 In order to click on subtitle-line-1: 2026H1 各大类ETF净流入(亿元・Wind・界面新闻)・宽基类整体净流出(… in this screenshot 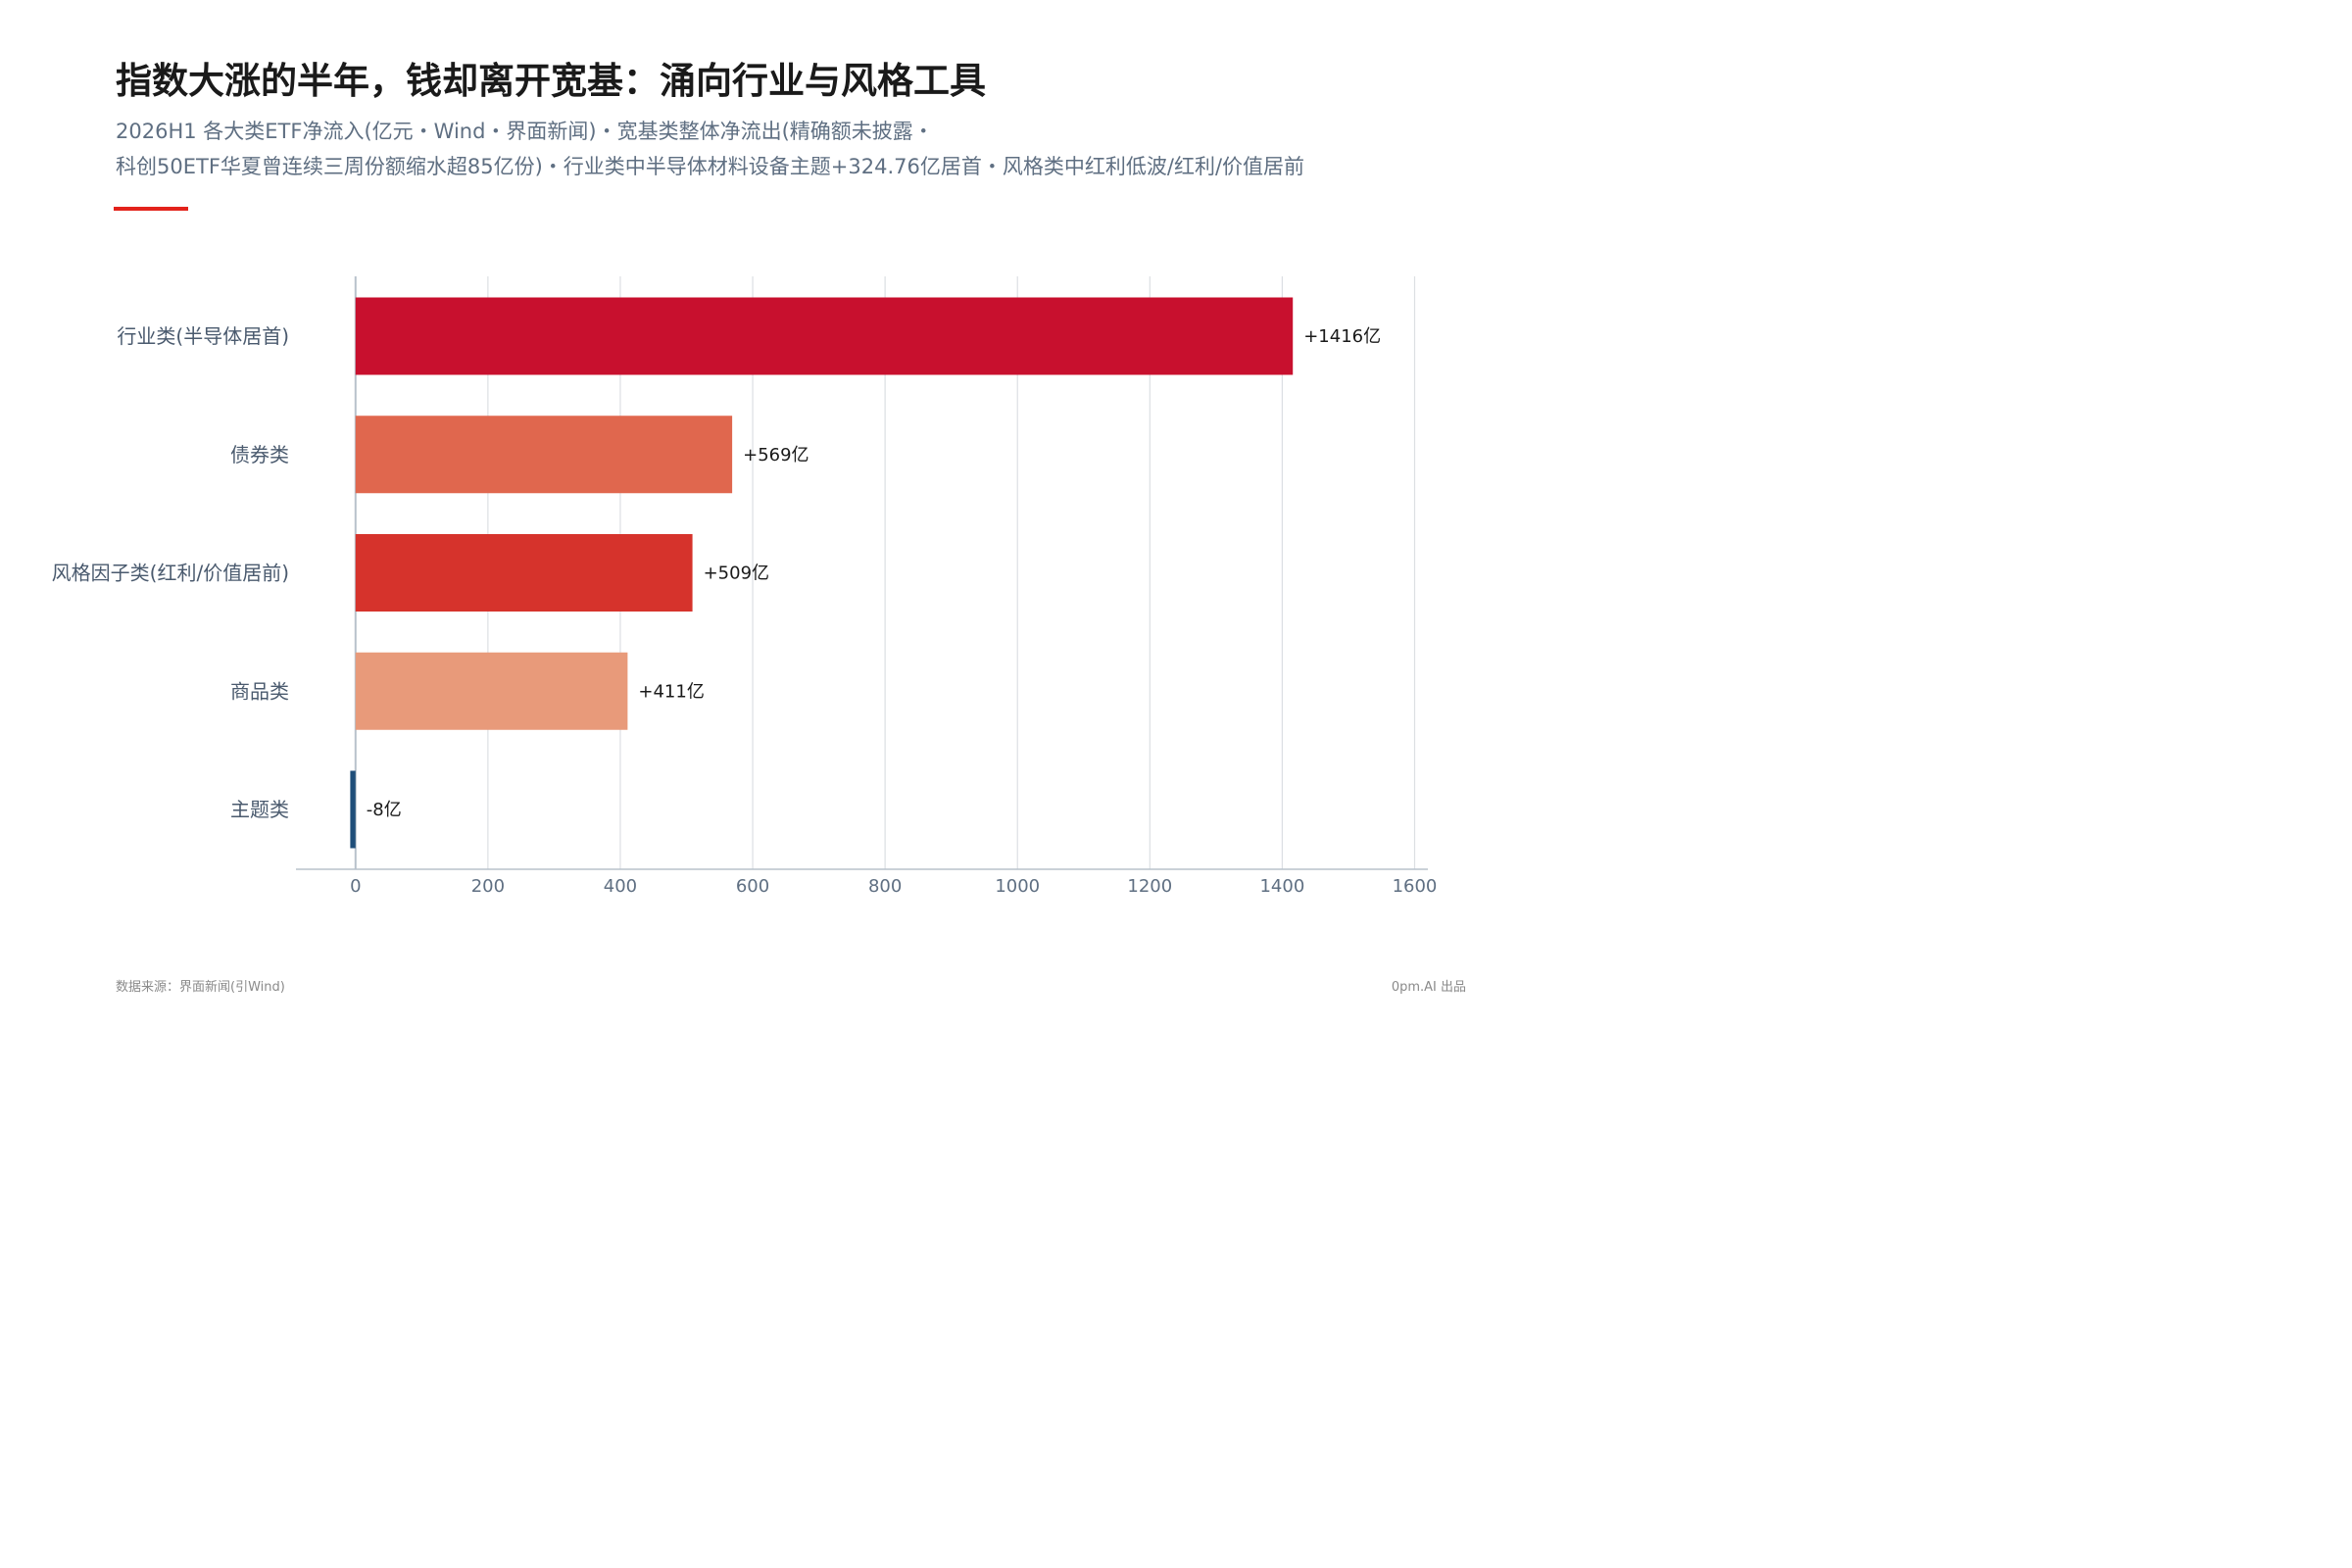, I will do `click(525, 131)`.